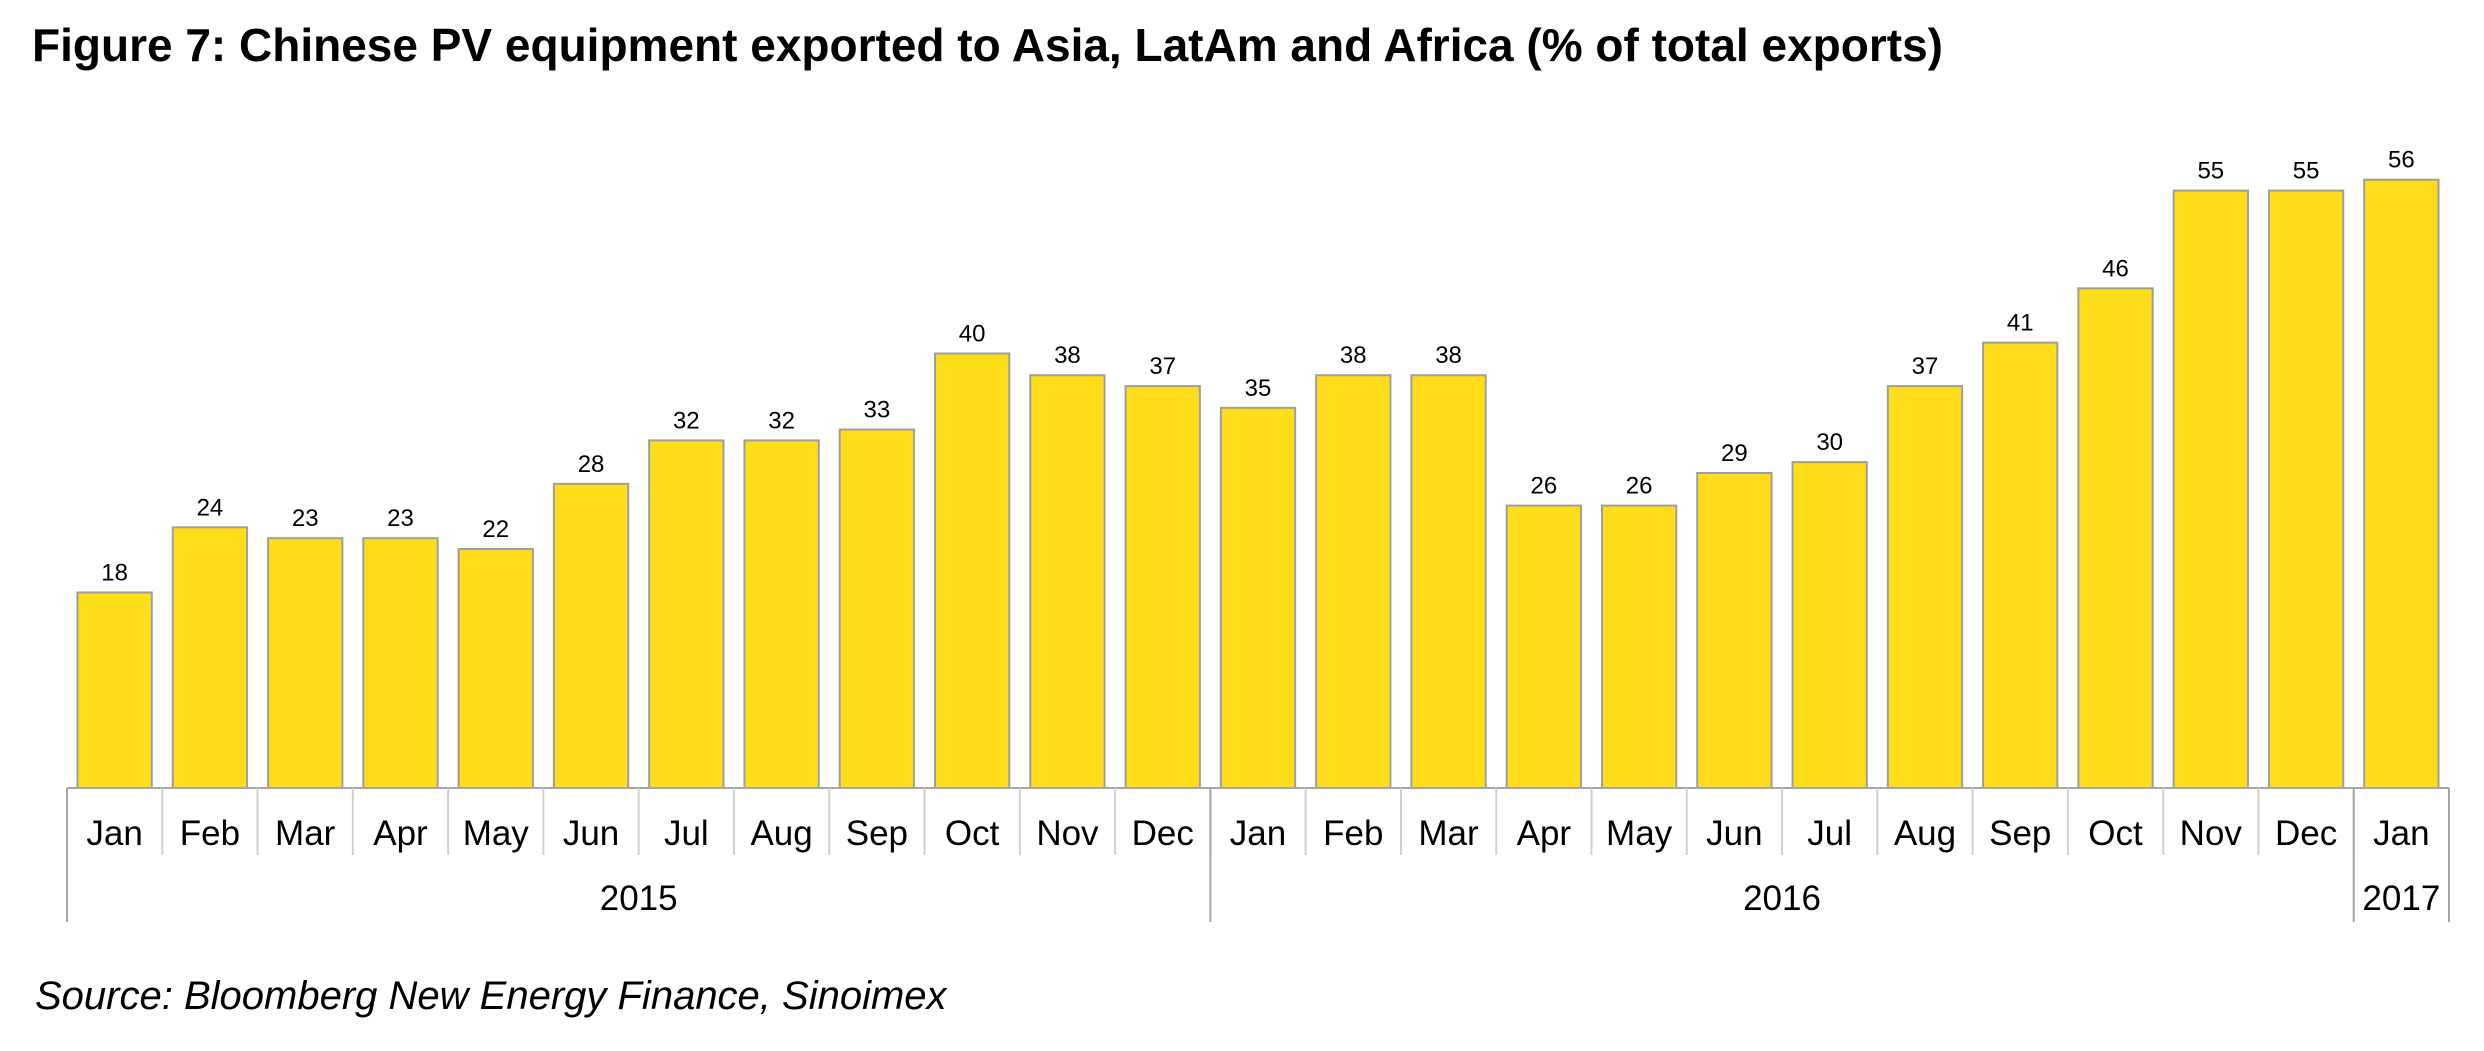  What do you see at coordinates (2401, 898) in the screenshot?
I see `year-label: 2017` at bounding box center [2401, 898].